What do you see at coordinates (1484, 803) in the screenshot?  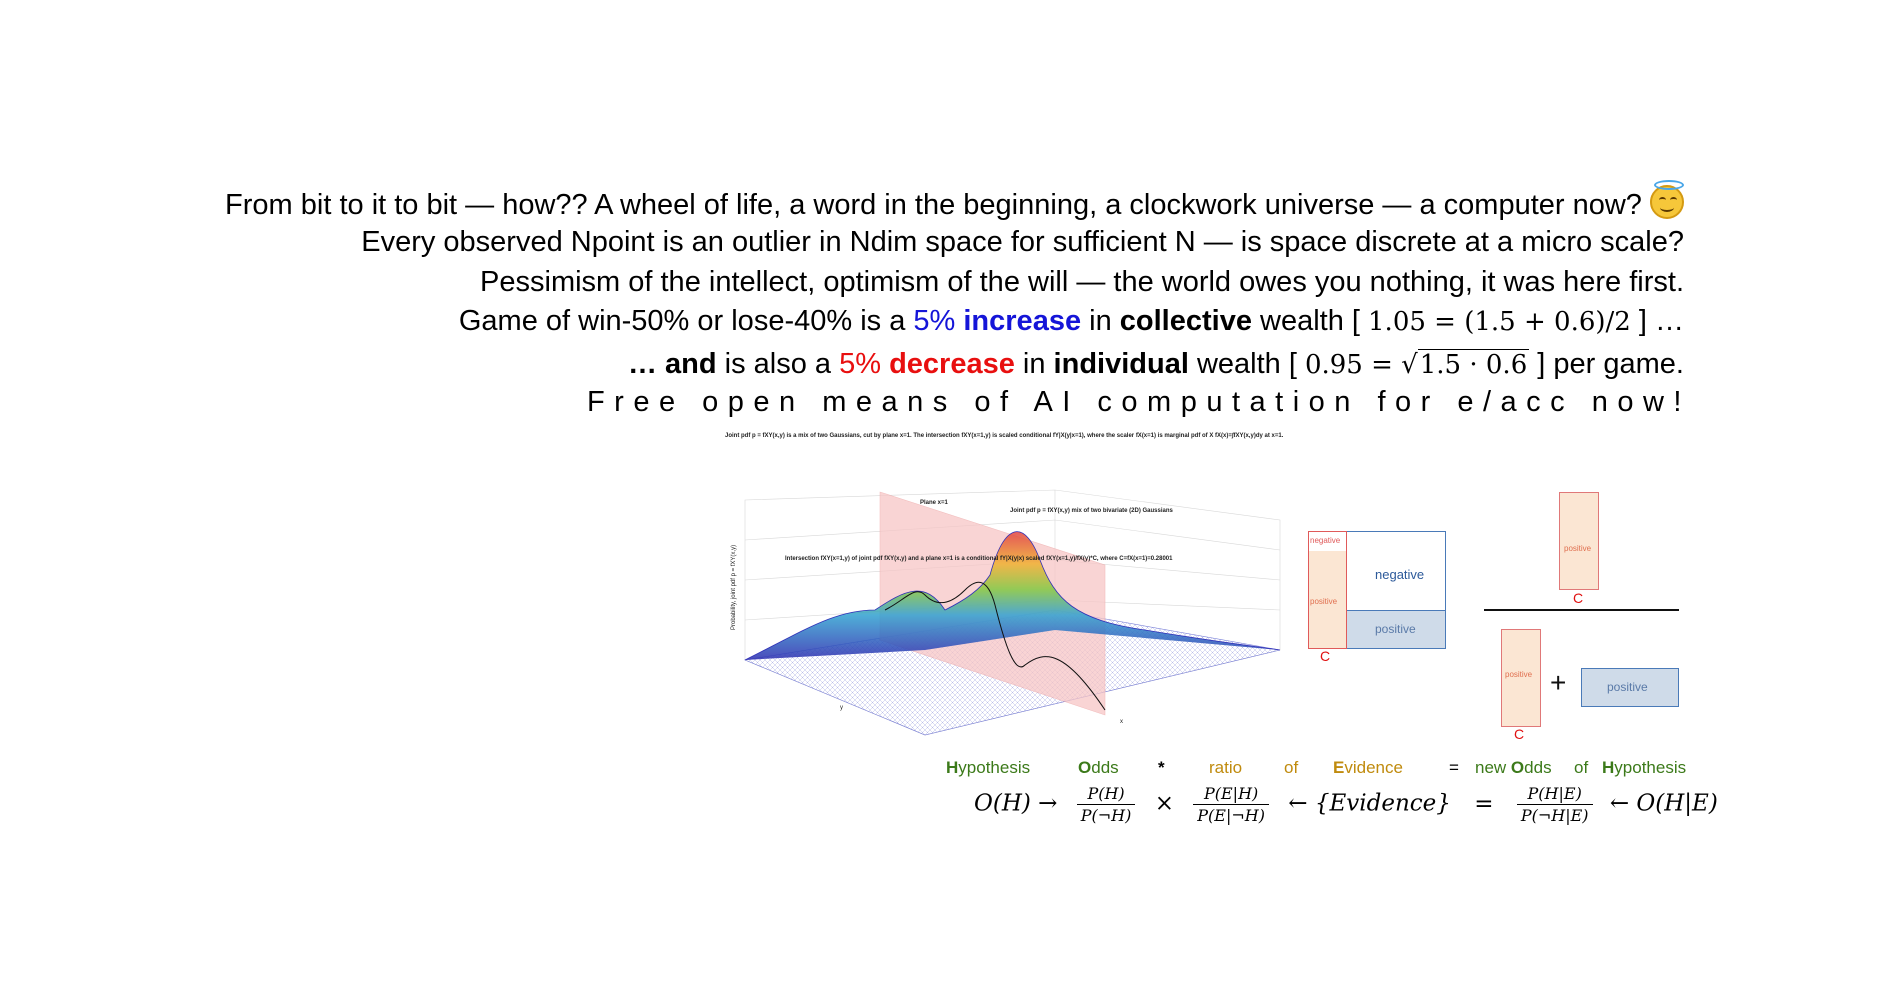 I see `formula-equals: =` at bounding box center [1484, 803].